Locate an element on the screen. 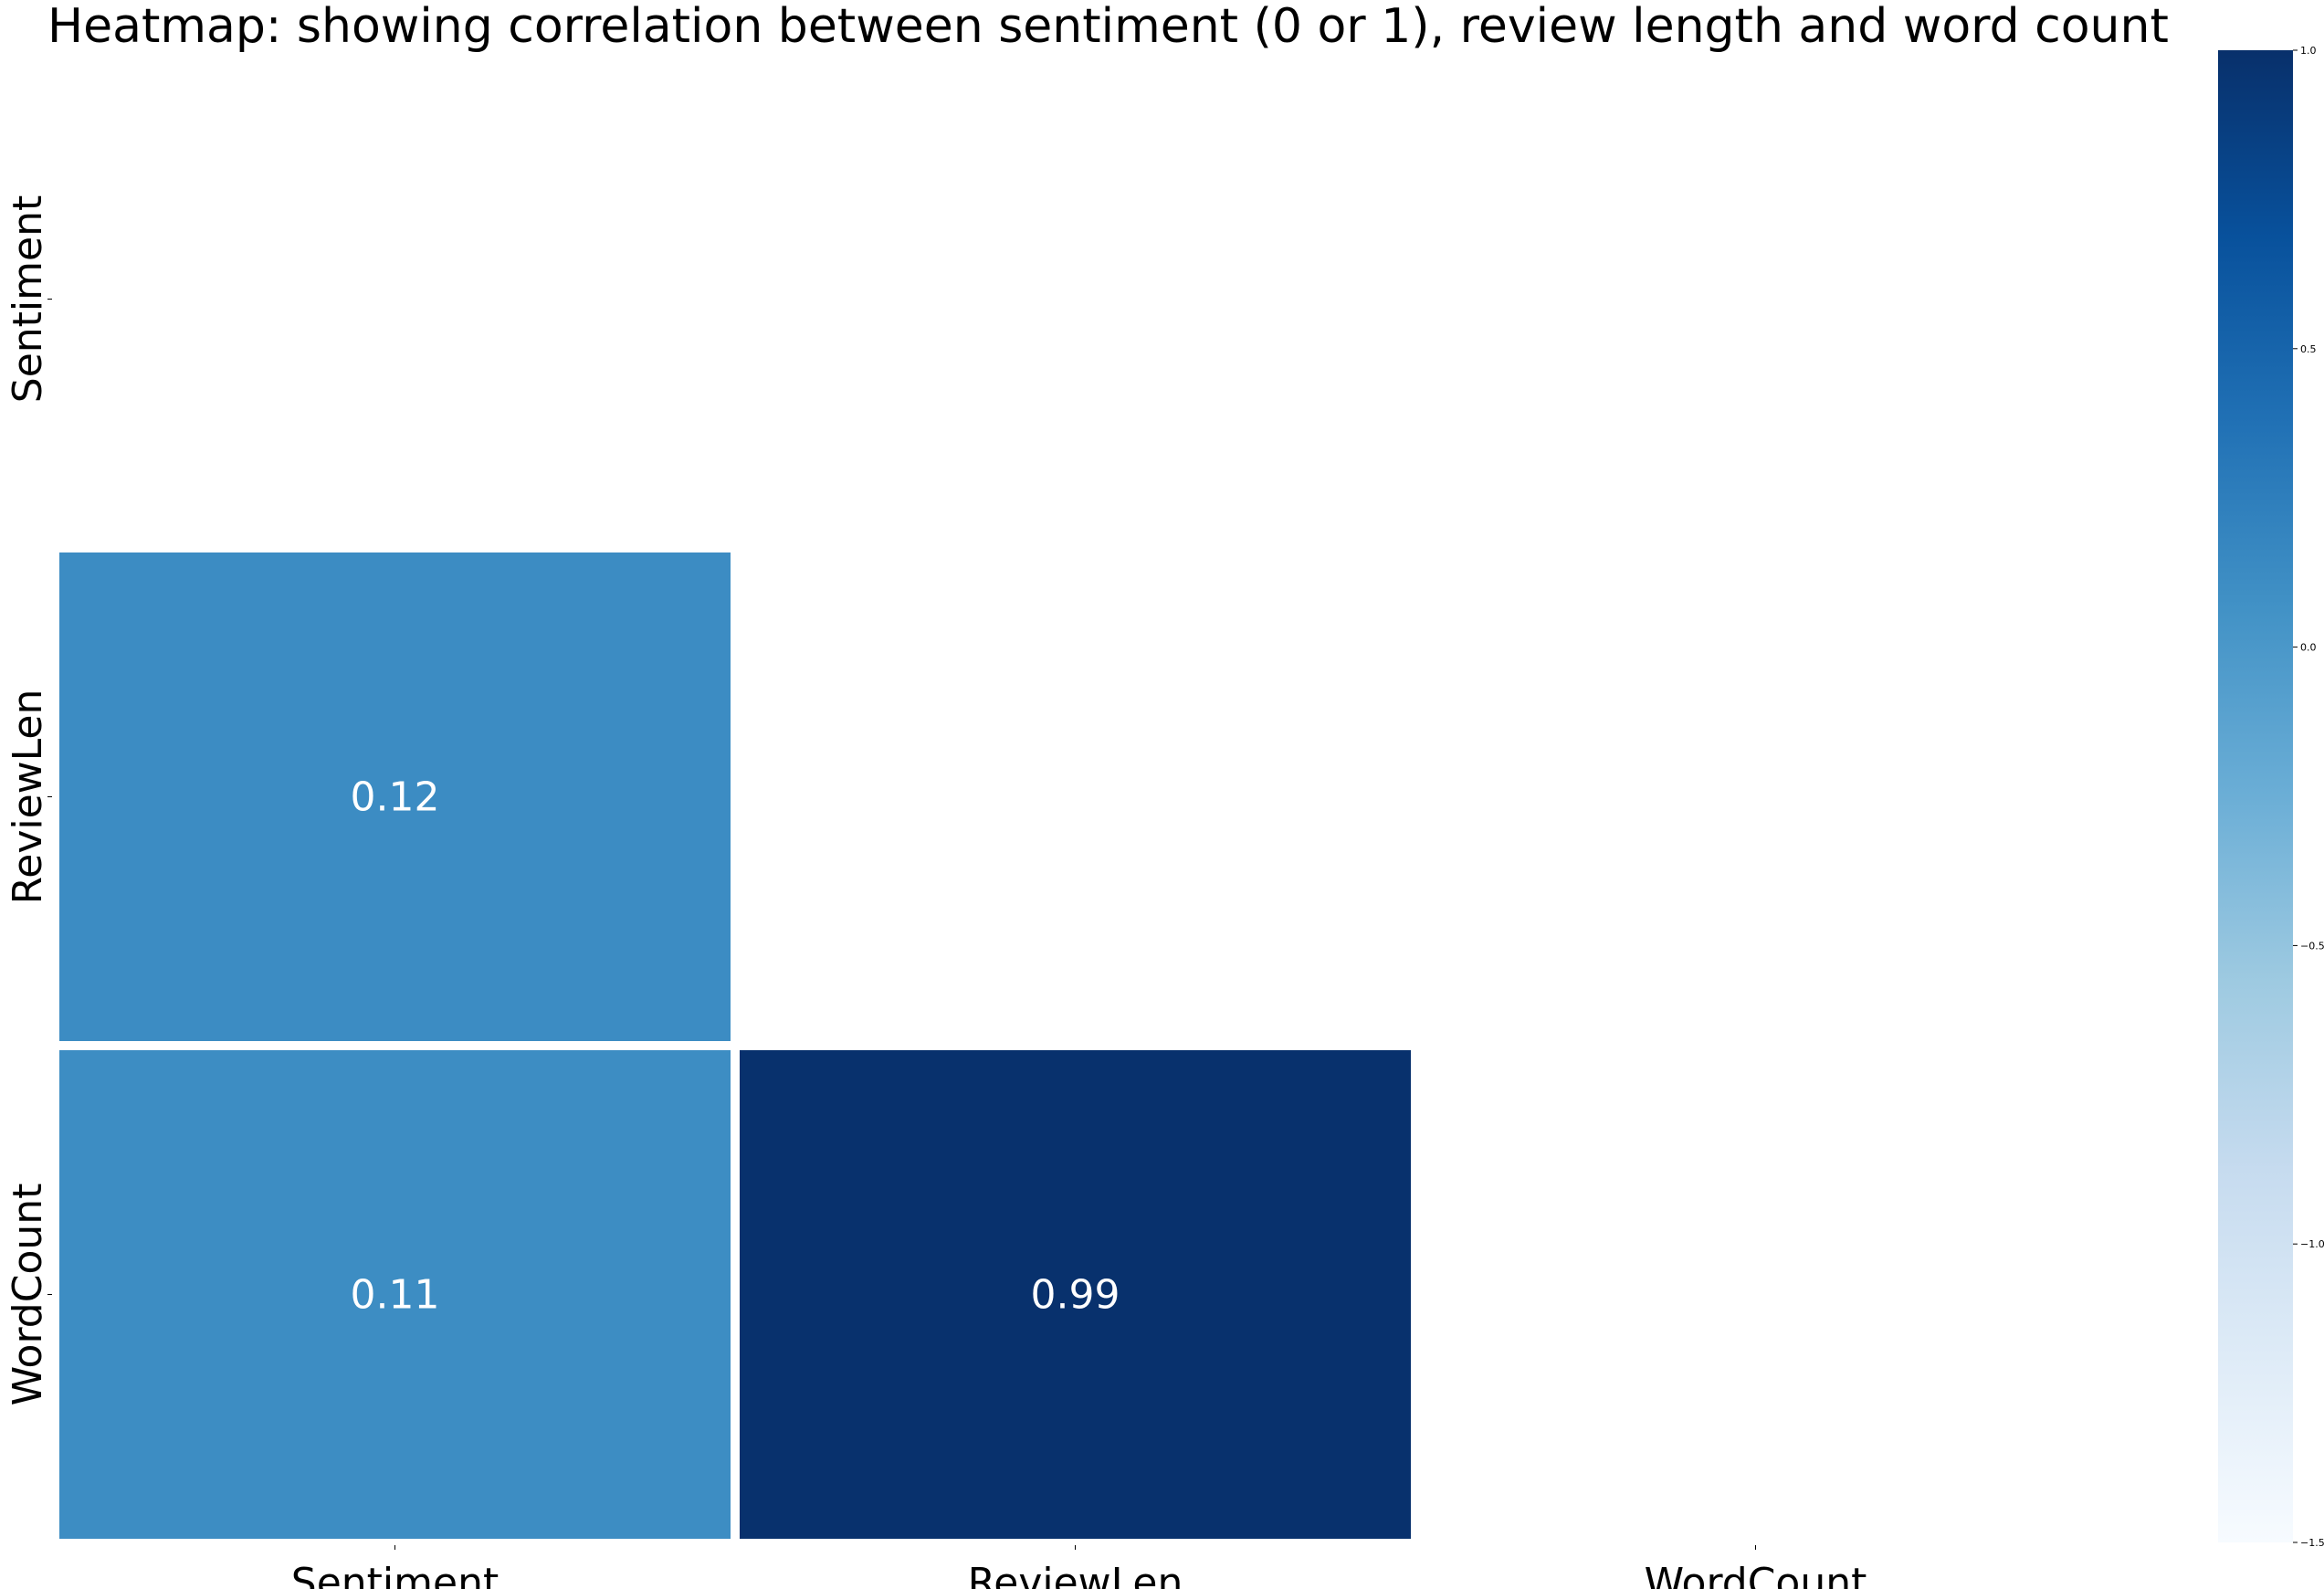 Image resolution: width=2324 pixels, height=1589 pixels. y-tick-label: WordCount is located at coordinates (28, 1295).